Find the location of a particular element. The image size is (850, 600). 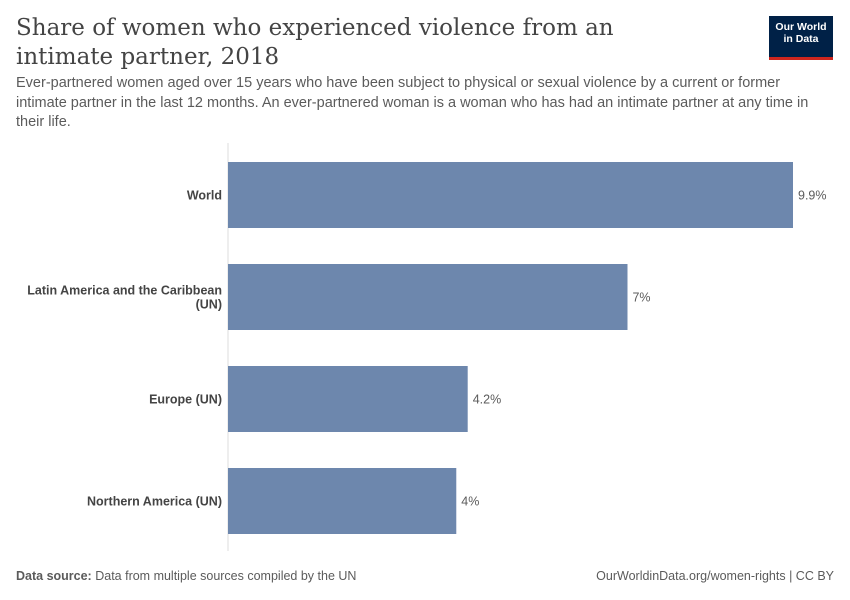

logo-line-2: in Data is located at coordinates (801, 39).